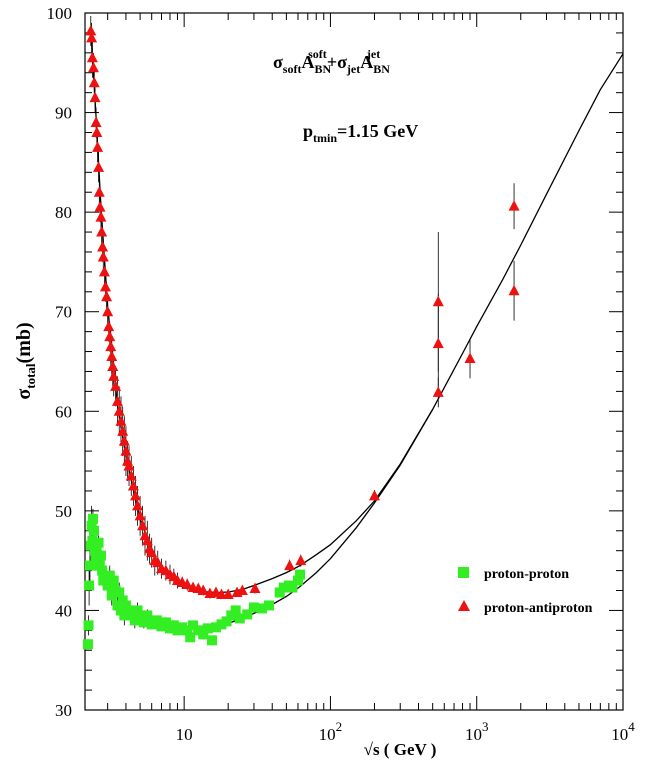 The width and height of the screenshot is (647, 766). What do you see at coordinates (63, 610) in the screenshot?
I see `y-tick-label: 40` at bounding box center [63, 610].